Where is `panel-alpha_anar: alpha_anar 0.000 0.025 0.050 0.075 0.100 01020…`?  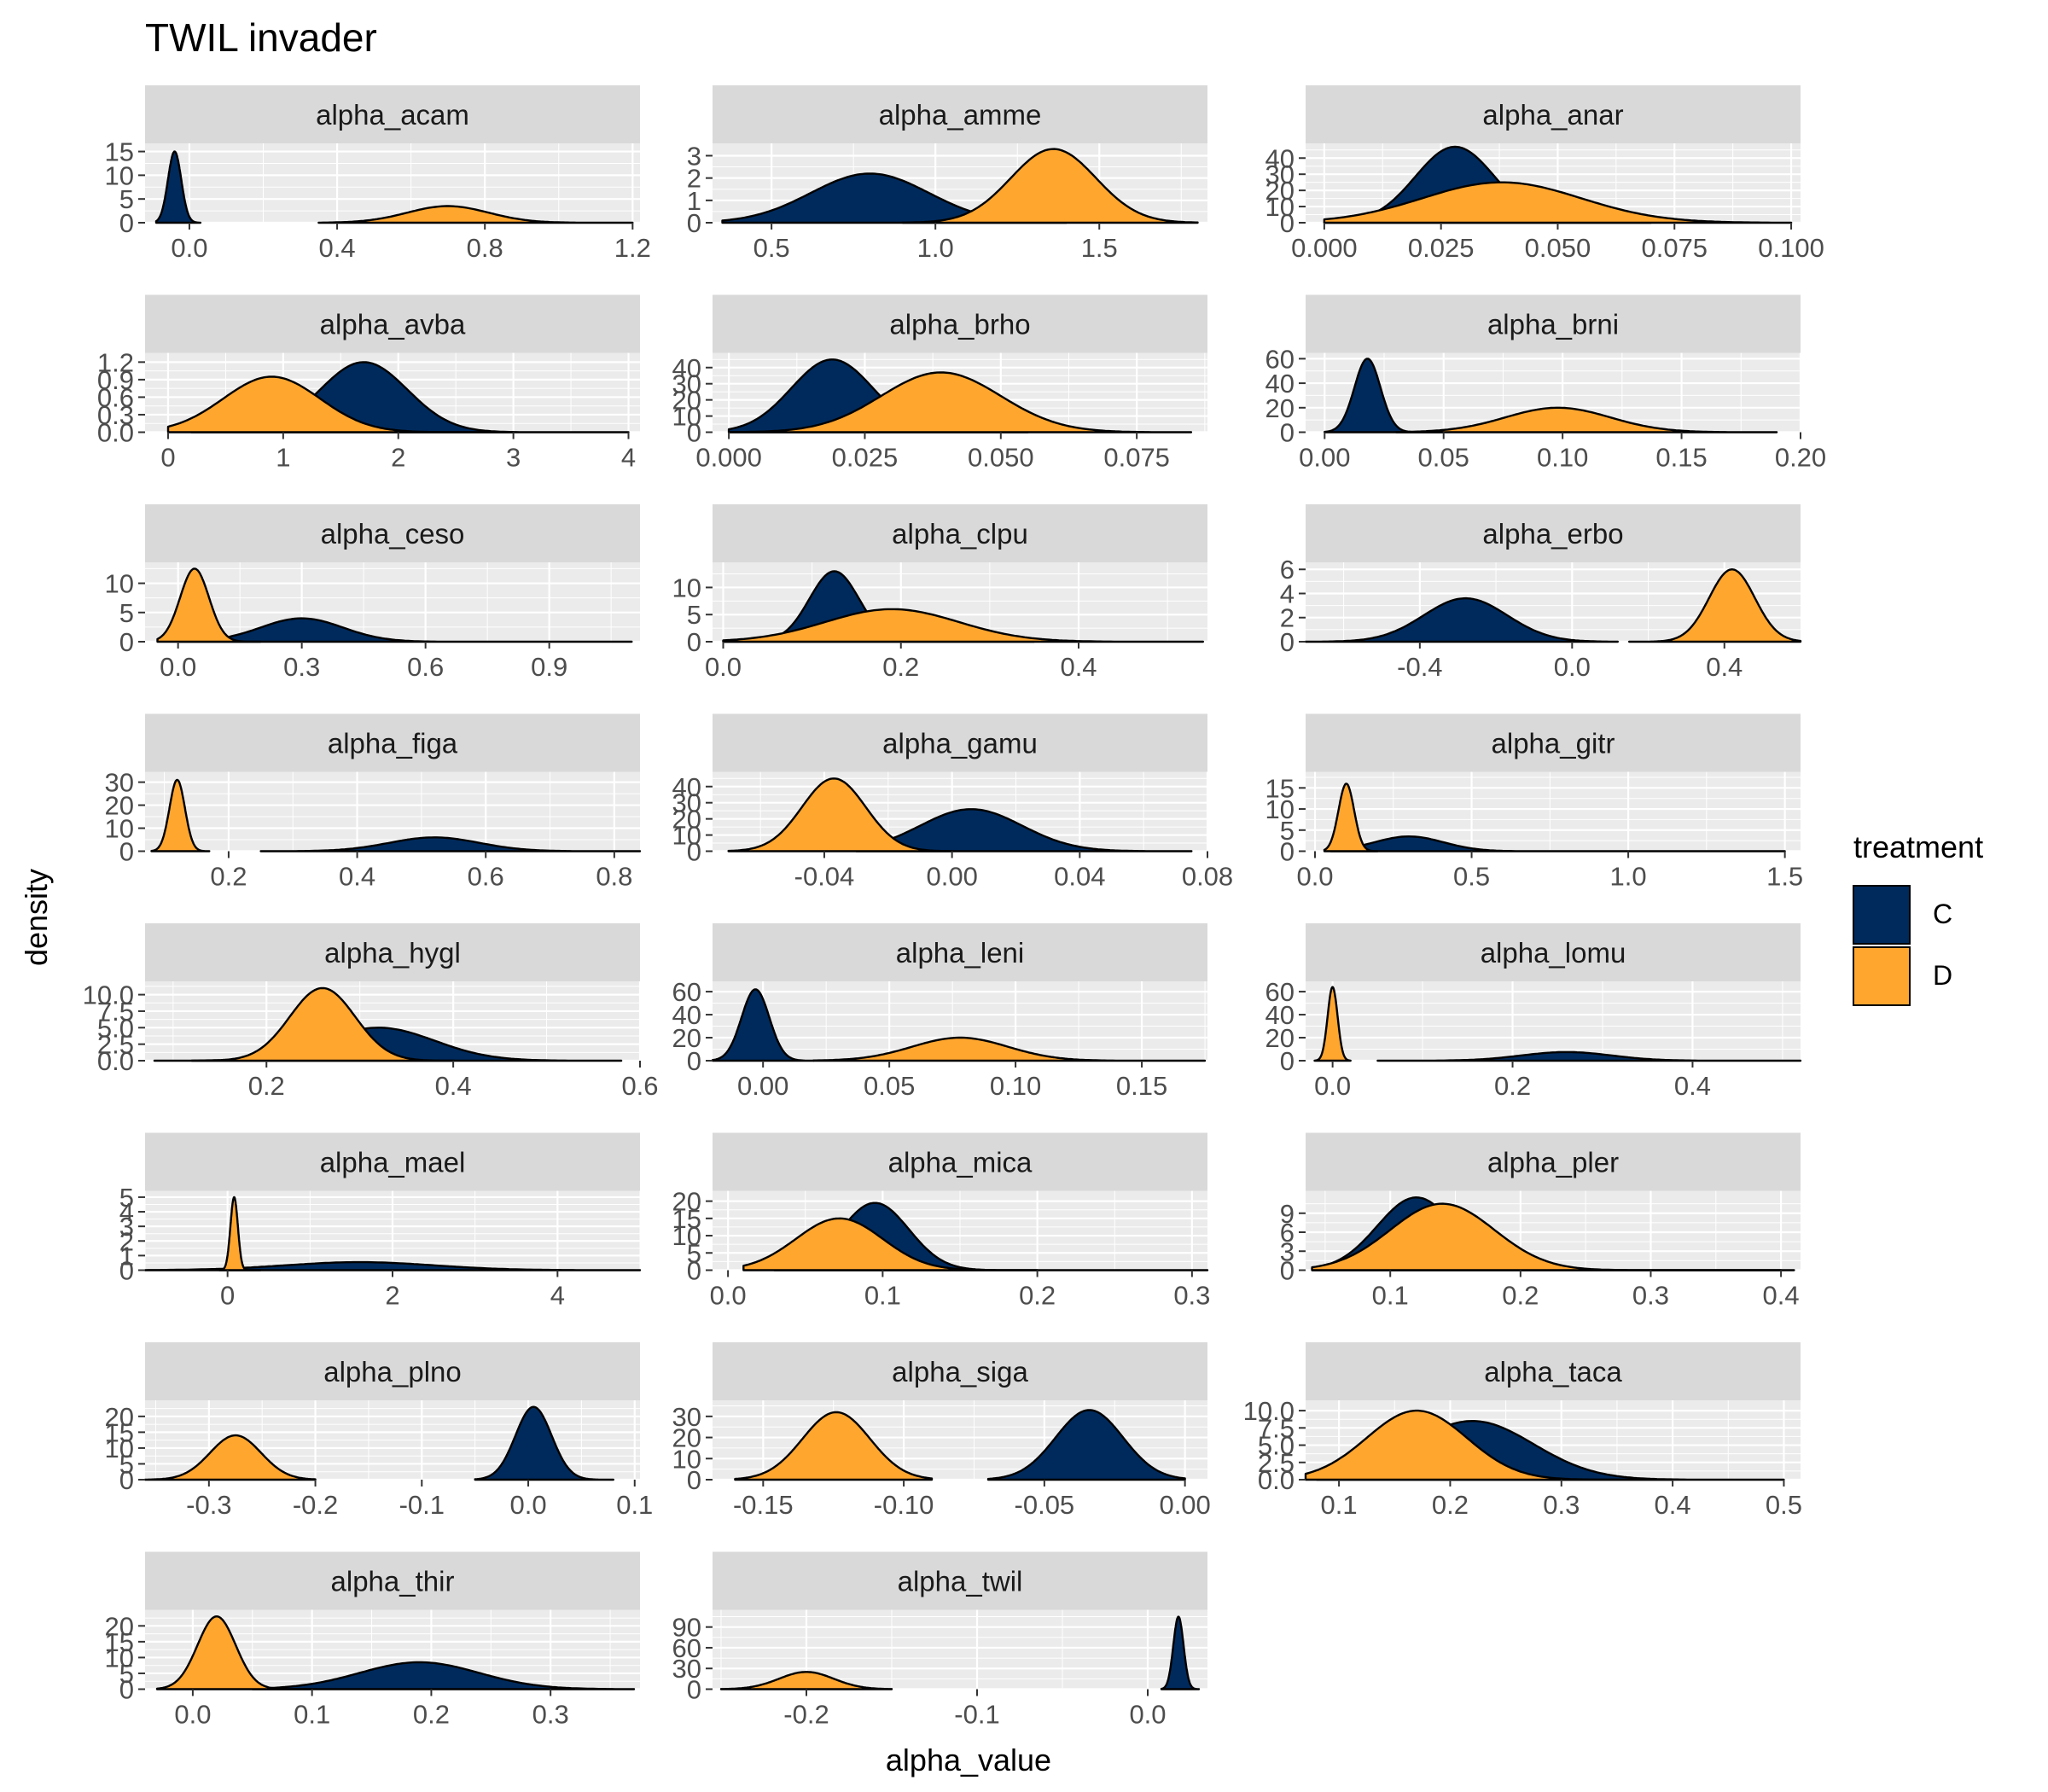
panel-alpha_anar: alpha_anar 0.000 0.025 0.050 0.075 0.100 01020… is located at coordinates (1544, 174).